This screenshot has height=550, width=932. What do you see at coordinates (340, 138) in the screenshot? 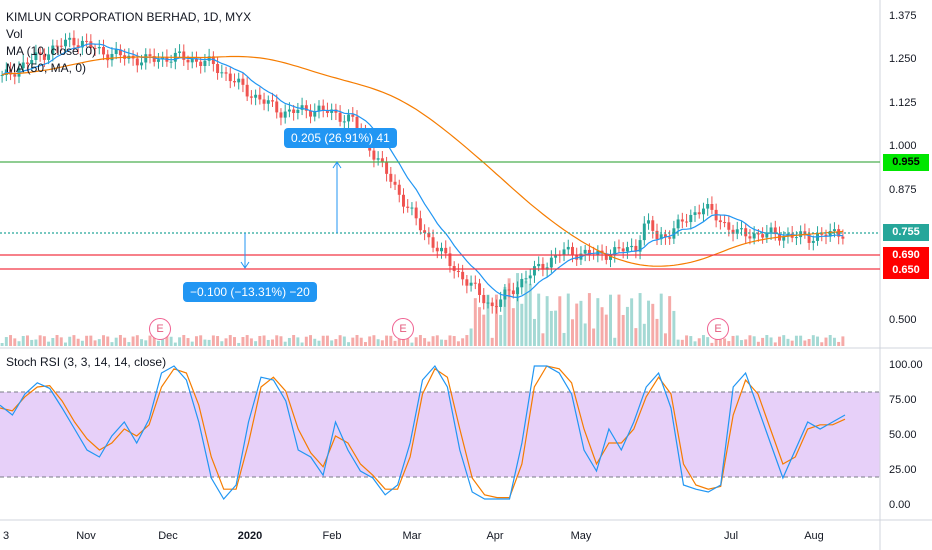
I see `measure-up-label: 0.205 (26.91%) 41` at bounding box center [340, 138].